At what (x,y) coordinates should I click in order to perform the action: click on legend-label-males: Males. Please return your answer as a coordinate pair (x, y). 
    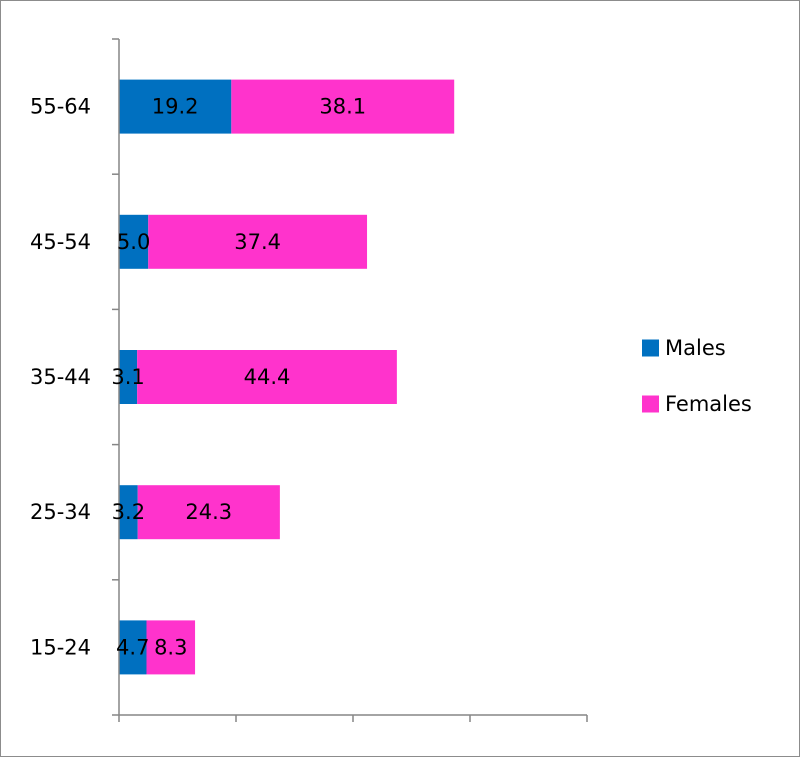
    Looking at the image, I should click on (695, 348).